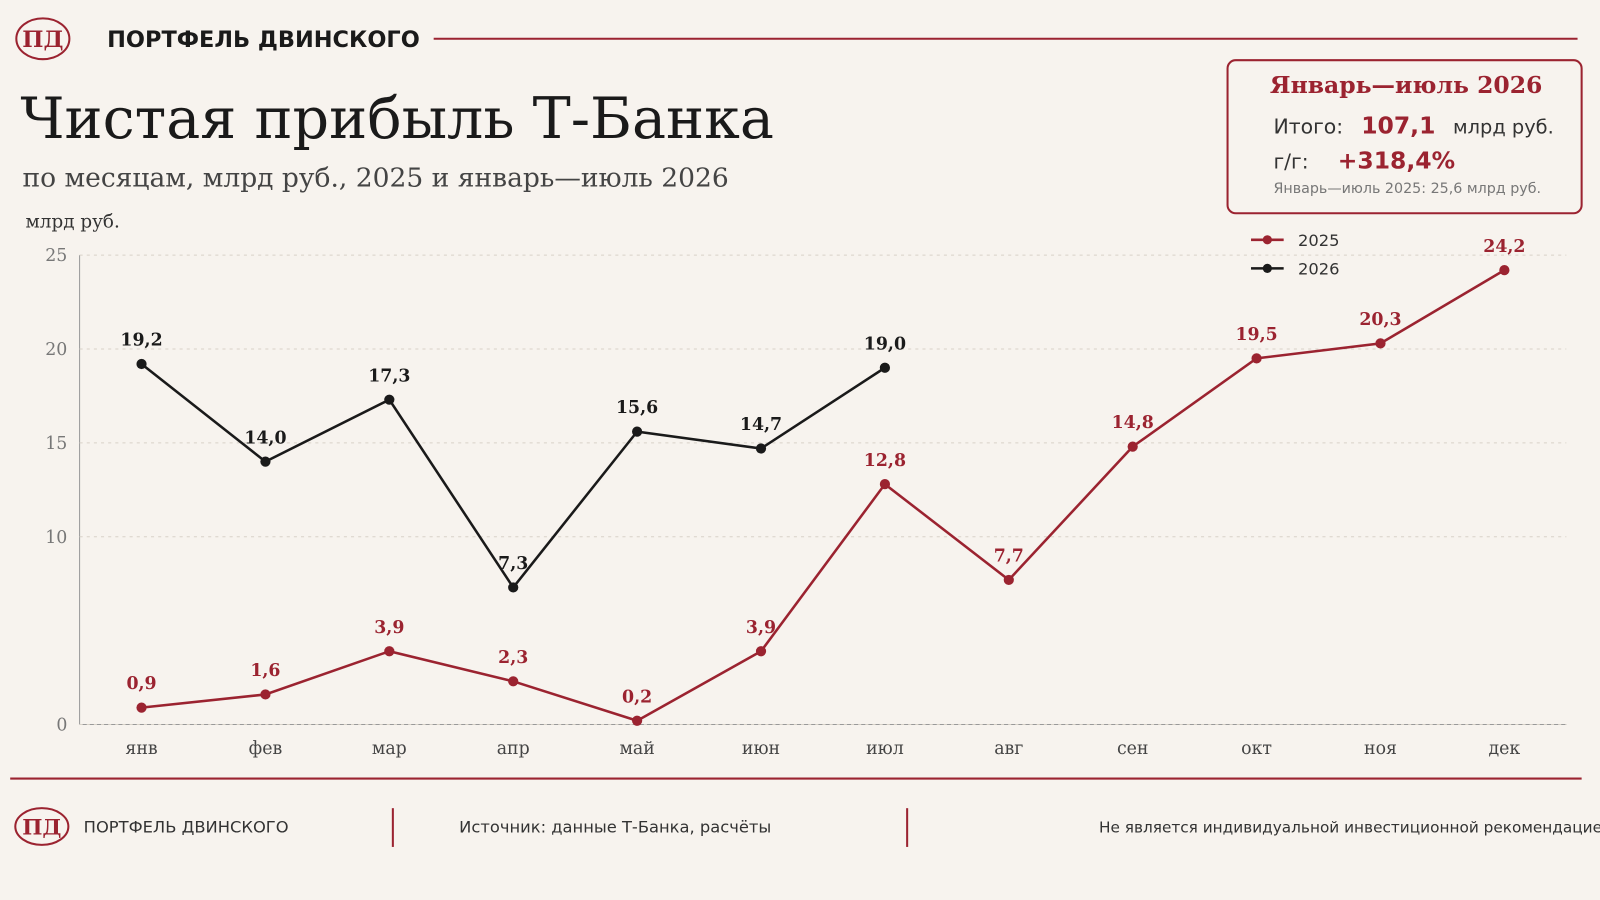 The width and height of the screenshot is (1600, 900). Describe the element at coordinates (885, 461) in the screenshot. I see `data-label: 12,8` at that location.